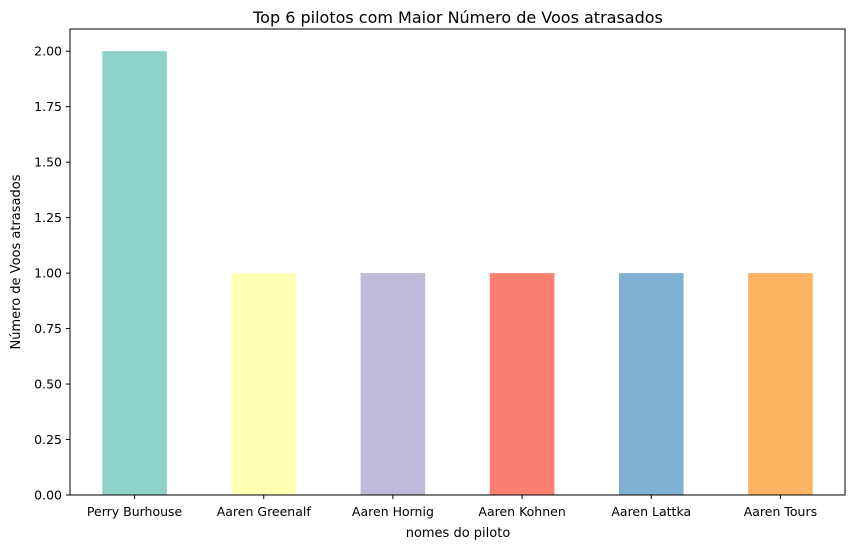 This screenshot has width=855, height=552. What do you see at coordinates (48, 162) in the screenshot?
I see `y-tick-label-6: 1.50` at bounding box center [48, 162].